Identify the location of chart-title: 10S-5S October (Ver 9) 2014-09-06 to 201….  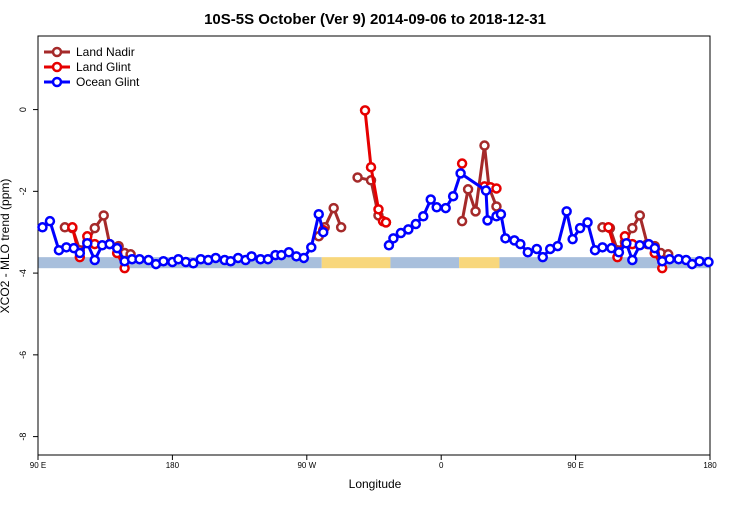
(375, 19).